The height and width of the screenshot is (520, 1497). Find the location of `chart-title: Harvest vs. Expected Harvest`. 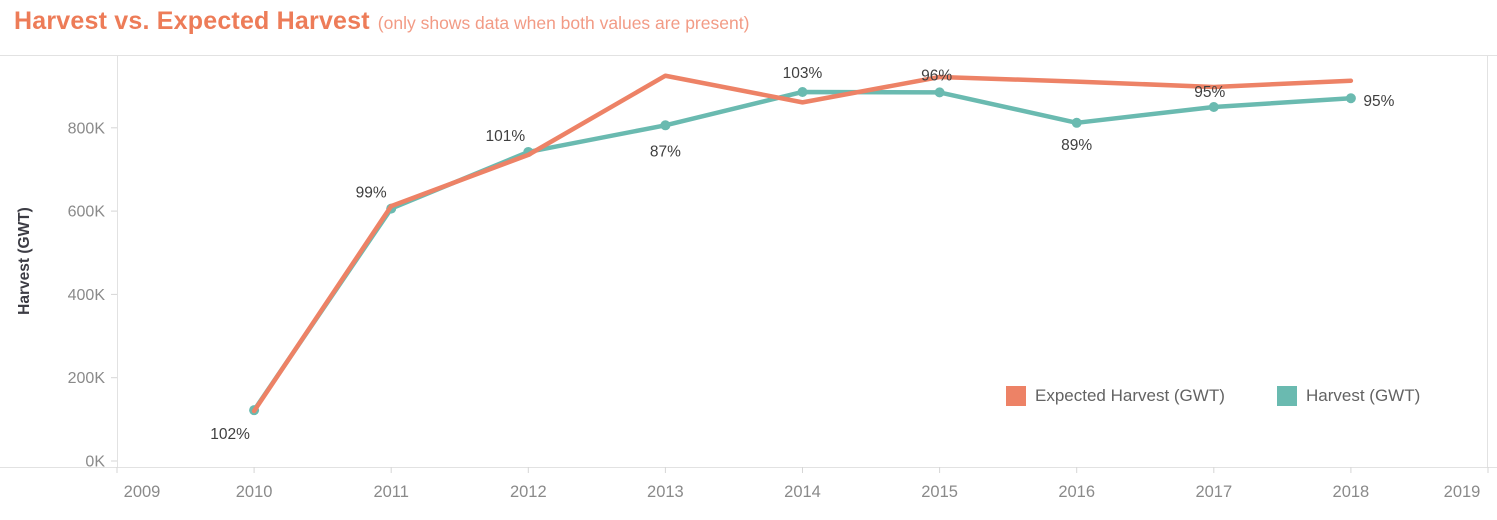

chart-title: Harvest vs. Expected Harvest is located at coordinates (192, 21).